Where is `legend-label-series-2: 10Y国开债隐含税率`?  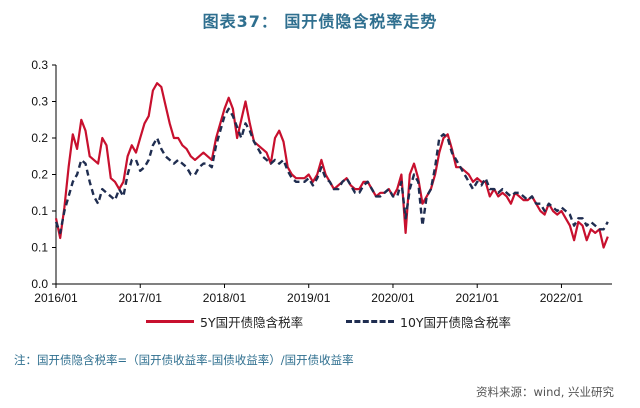 legend-label-series-2: 10Y国开债隐含税率 is located at coordinates (456, 322).